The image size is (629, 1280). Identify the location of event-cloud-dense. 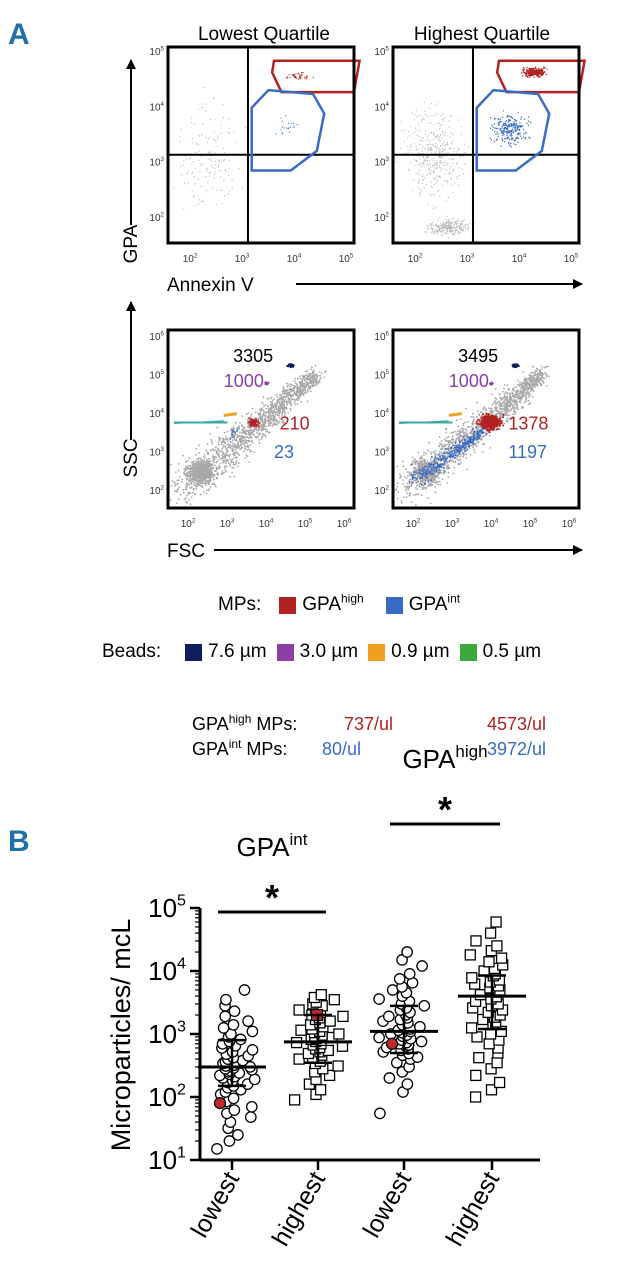
(201, 473).